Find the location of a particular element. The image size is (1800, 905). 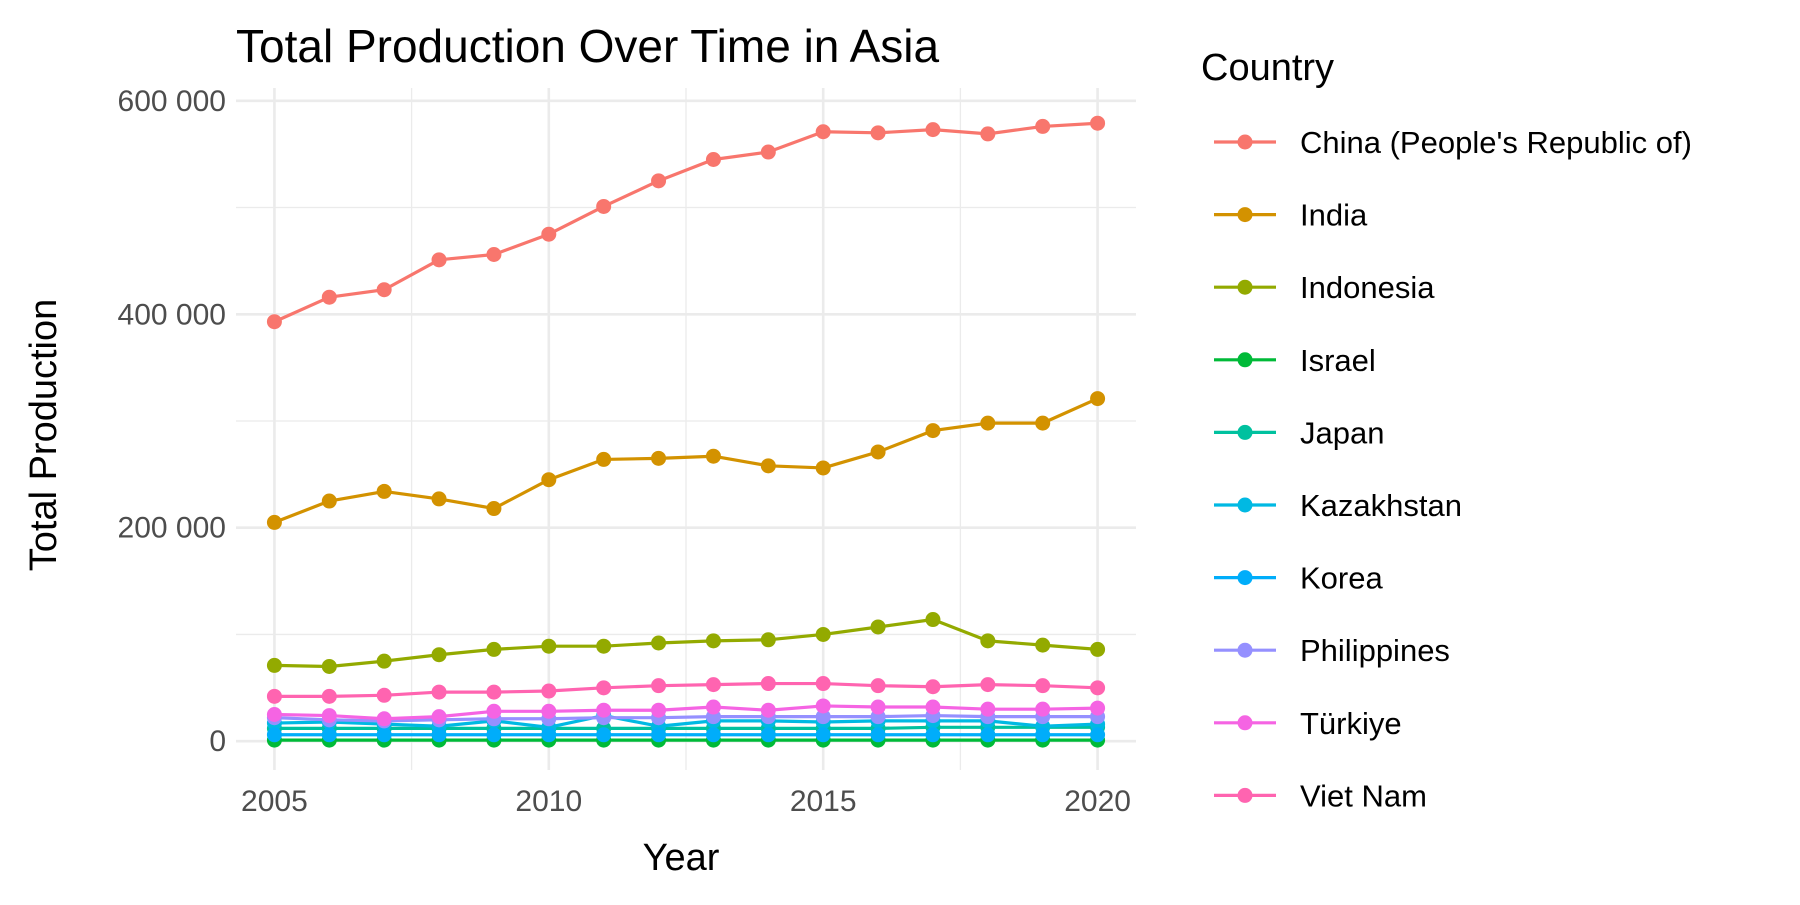

y-tick-label: 200 000 is located at coordinates (172, 528).